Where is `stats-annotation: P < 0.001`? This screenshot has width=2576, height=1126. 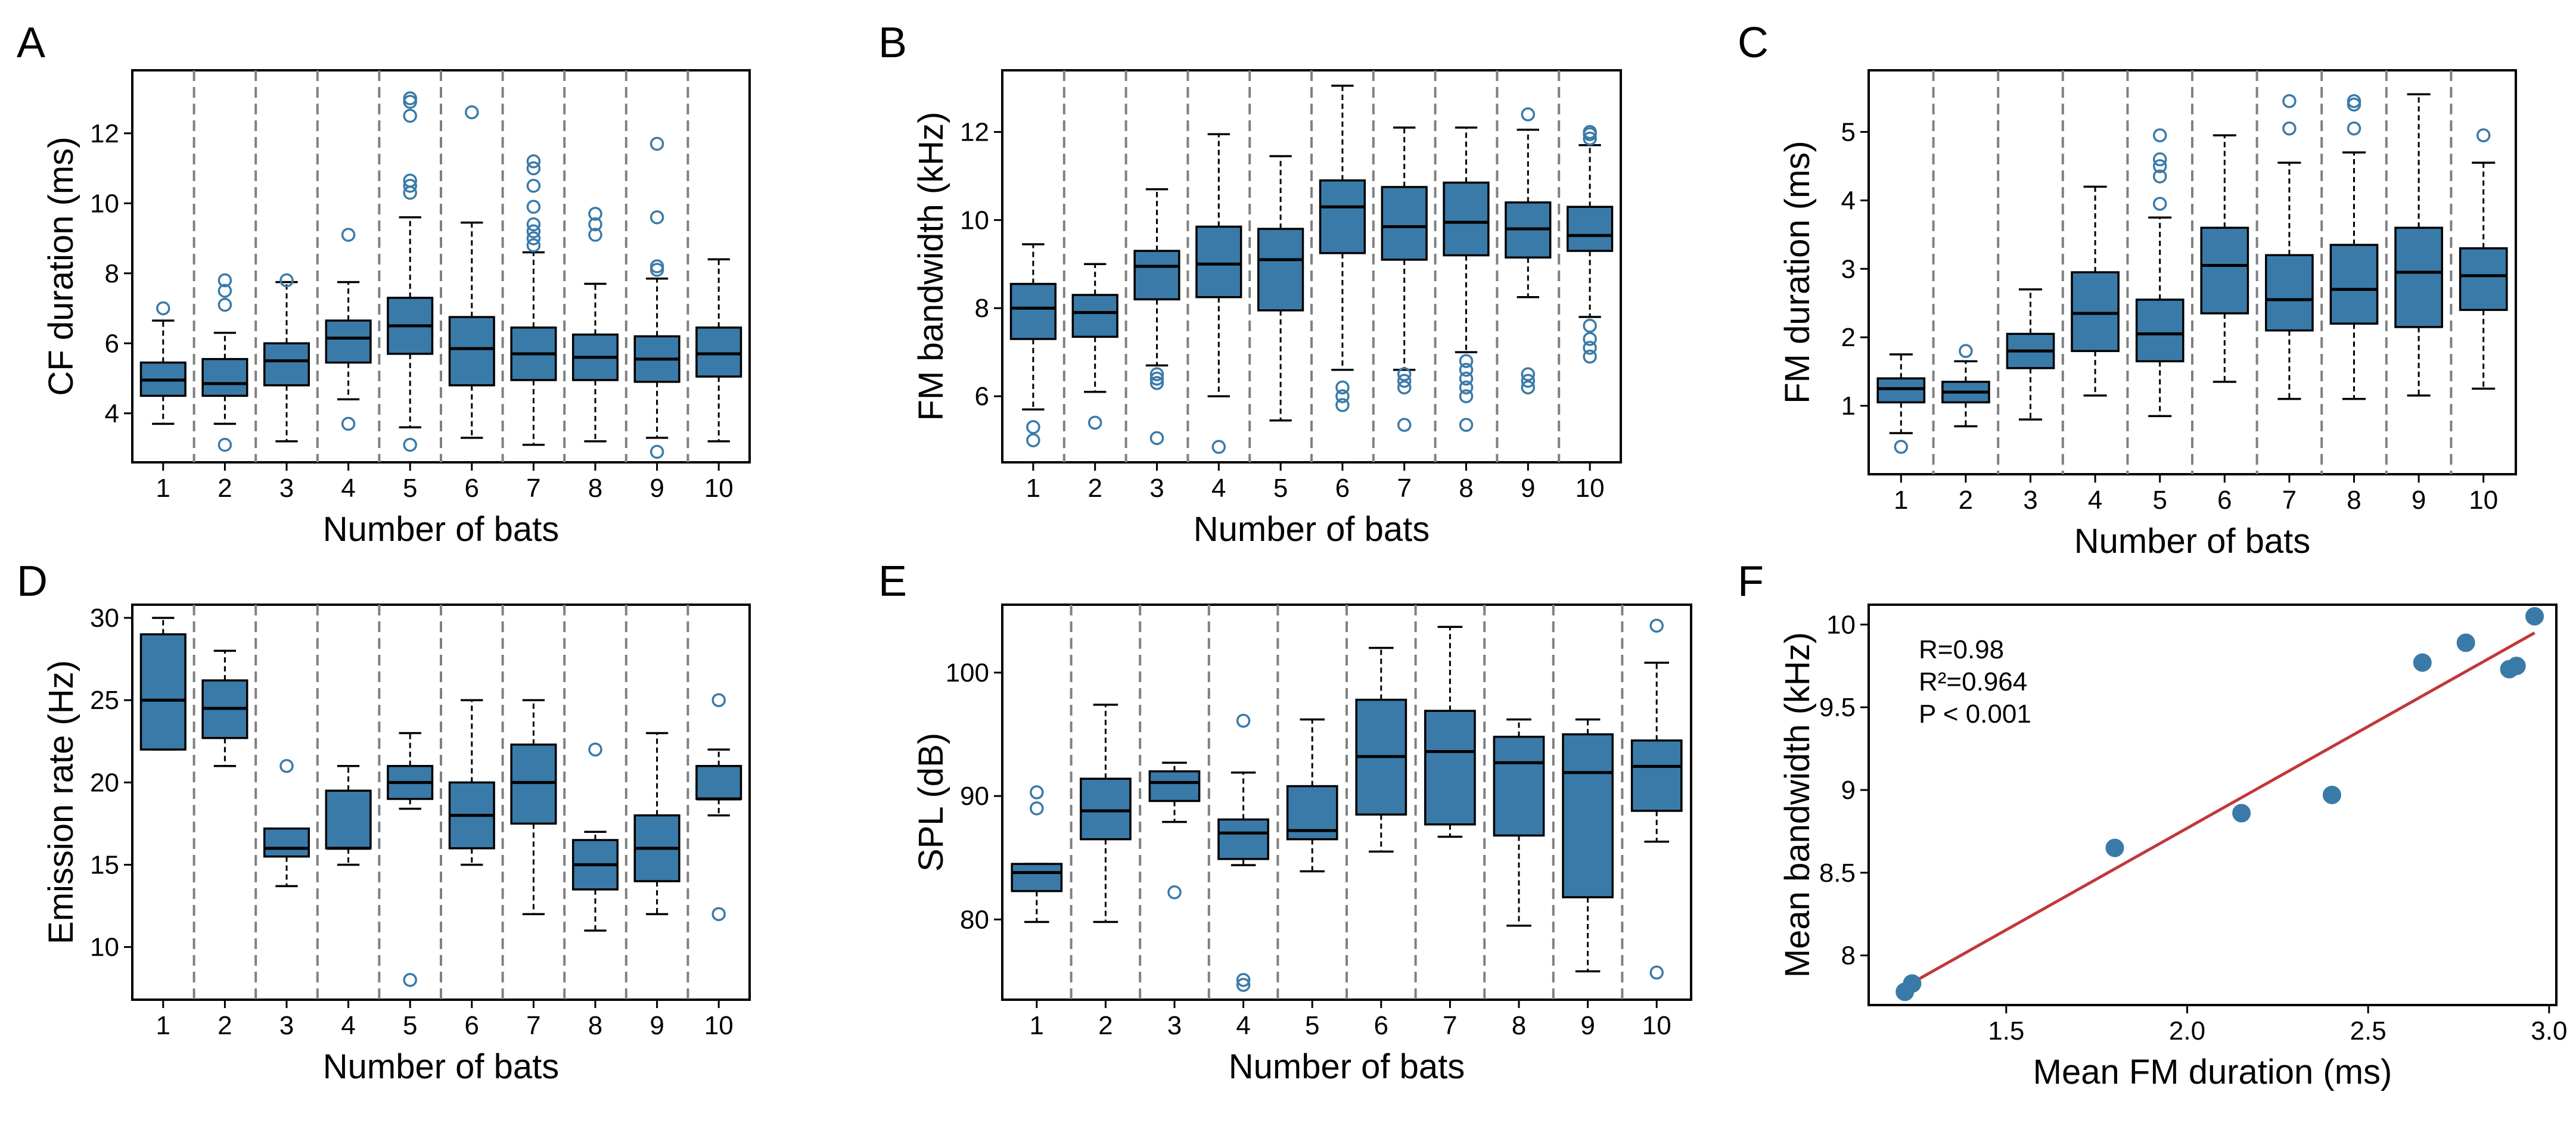
stats-annotation: P < 0.001 is located at coordinates (1975, 714).